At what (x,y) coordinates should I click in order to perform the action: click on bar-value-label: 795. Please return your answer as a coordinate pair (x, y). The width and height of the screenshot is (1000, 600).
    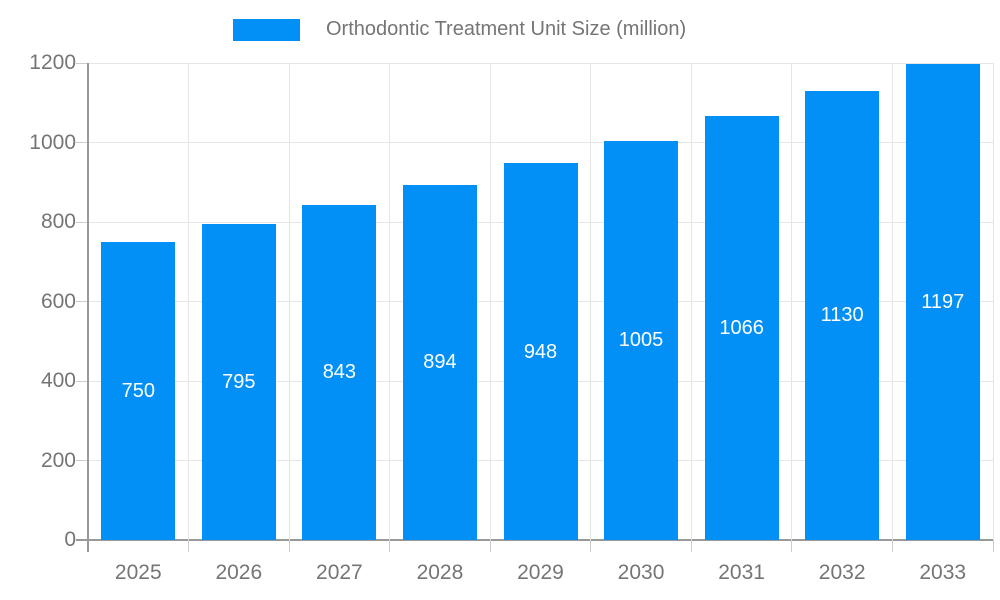
    Looking at the image, I should click on (239, 381).